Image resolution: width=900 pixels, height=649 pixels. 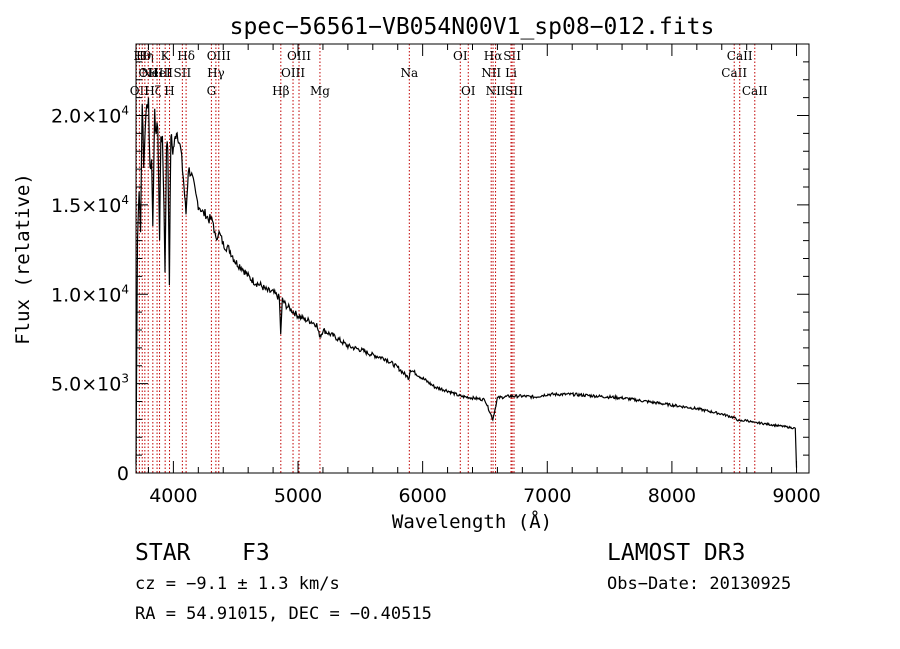 I want to click on y-tick-label: 0, so click(x=123, y=474).